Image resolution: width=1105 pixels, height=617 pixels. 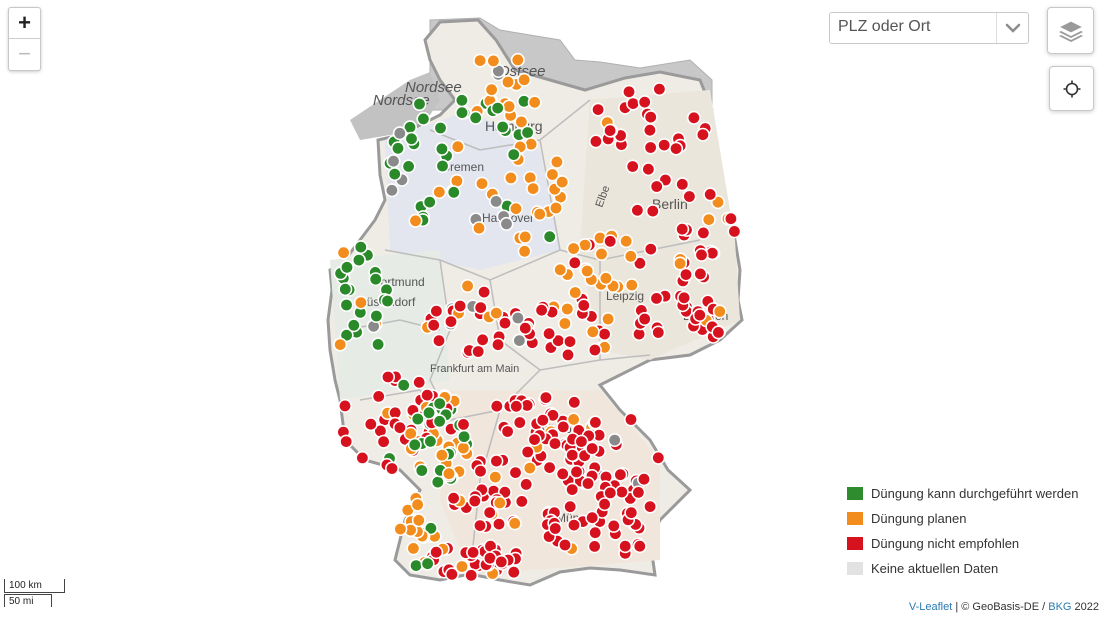 What do you see at coordinates (909, 27) in the screenshot?
I see `search-input` at bounding box center [909, 27].